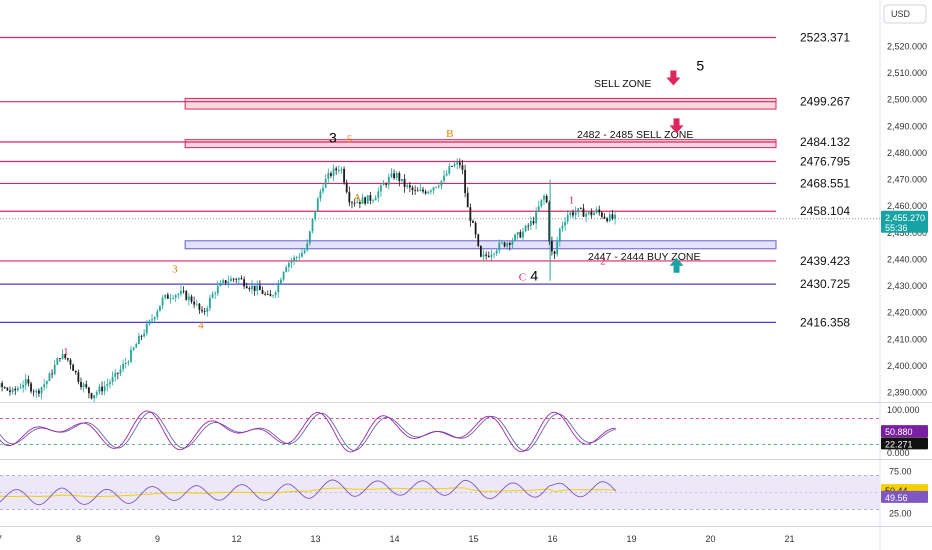 Image resolution: width=932 pixels, height=550 pixels. Describe the element at coordinates (825, 284) in the screenshot. I see `level-label: 2430.725` at that location.